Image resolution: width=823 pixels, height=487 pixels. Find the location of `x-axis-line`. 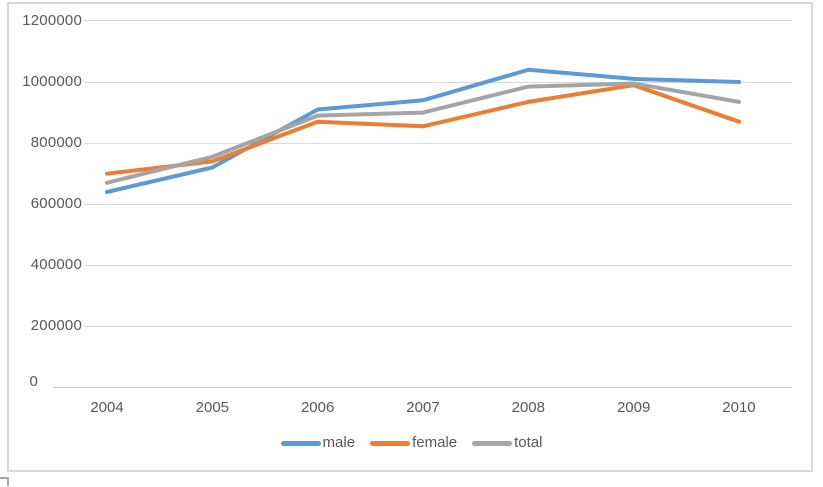

x-axis-line is located at coordinates (422, 387).